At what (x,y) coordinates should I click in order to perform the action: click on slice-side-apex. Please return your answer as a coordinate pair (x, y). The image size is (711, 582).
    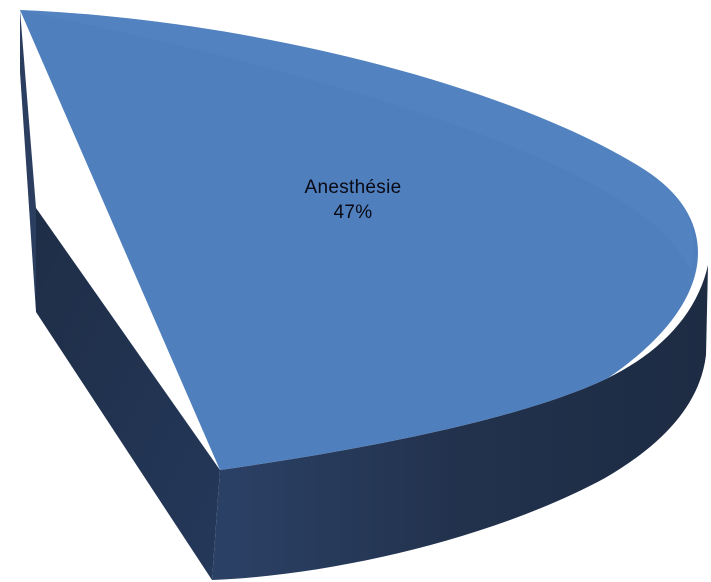
    Looking at the image, I should click on (28, 161).